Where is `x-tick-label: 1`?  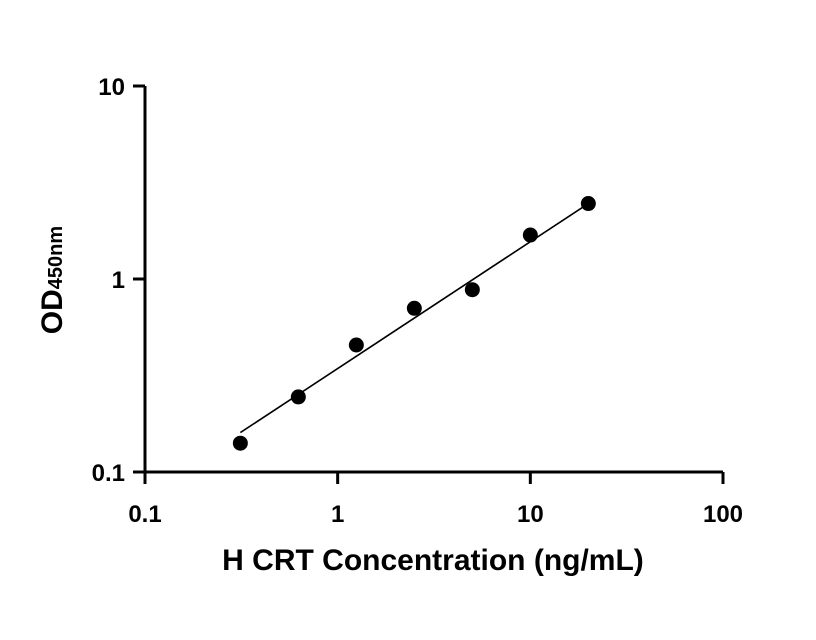
x-tick-label: 1 is located at coordinates (337, 514).